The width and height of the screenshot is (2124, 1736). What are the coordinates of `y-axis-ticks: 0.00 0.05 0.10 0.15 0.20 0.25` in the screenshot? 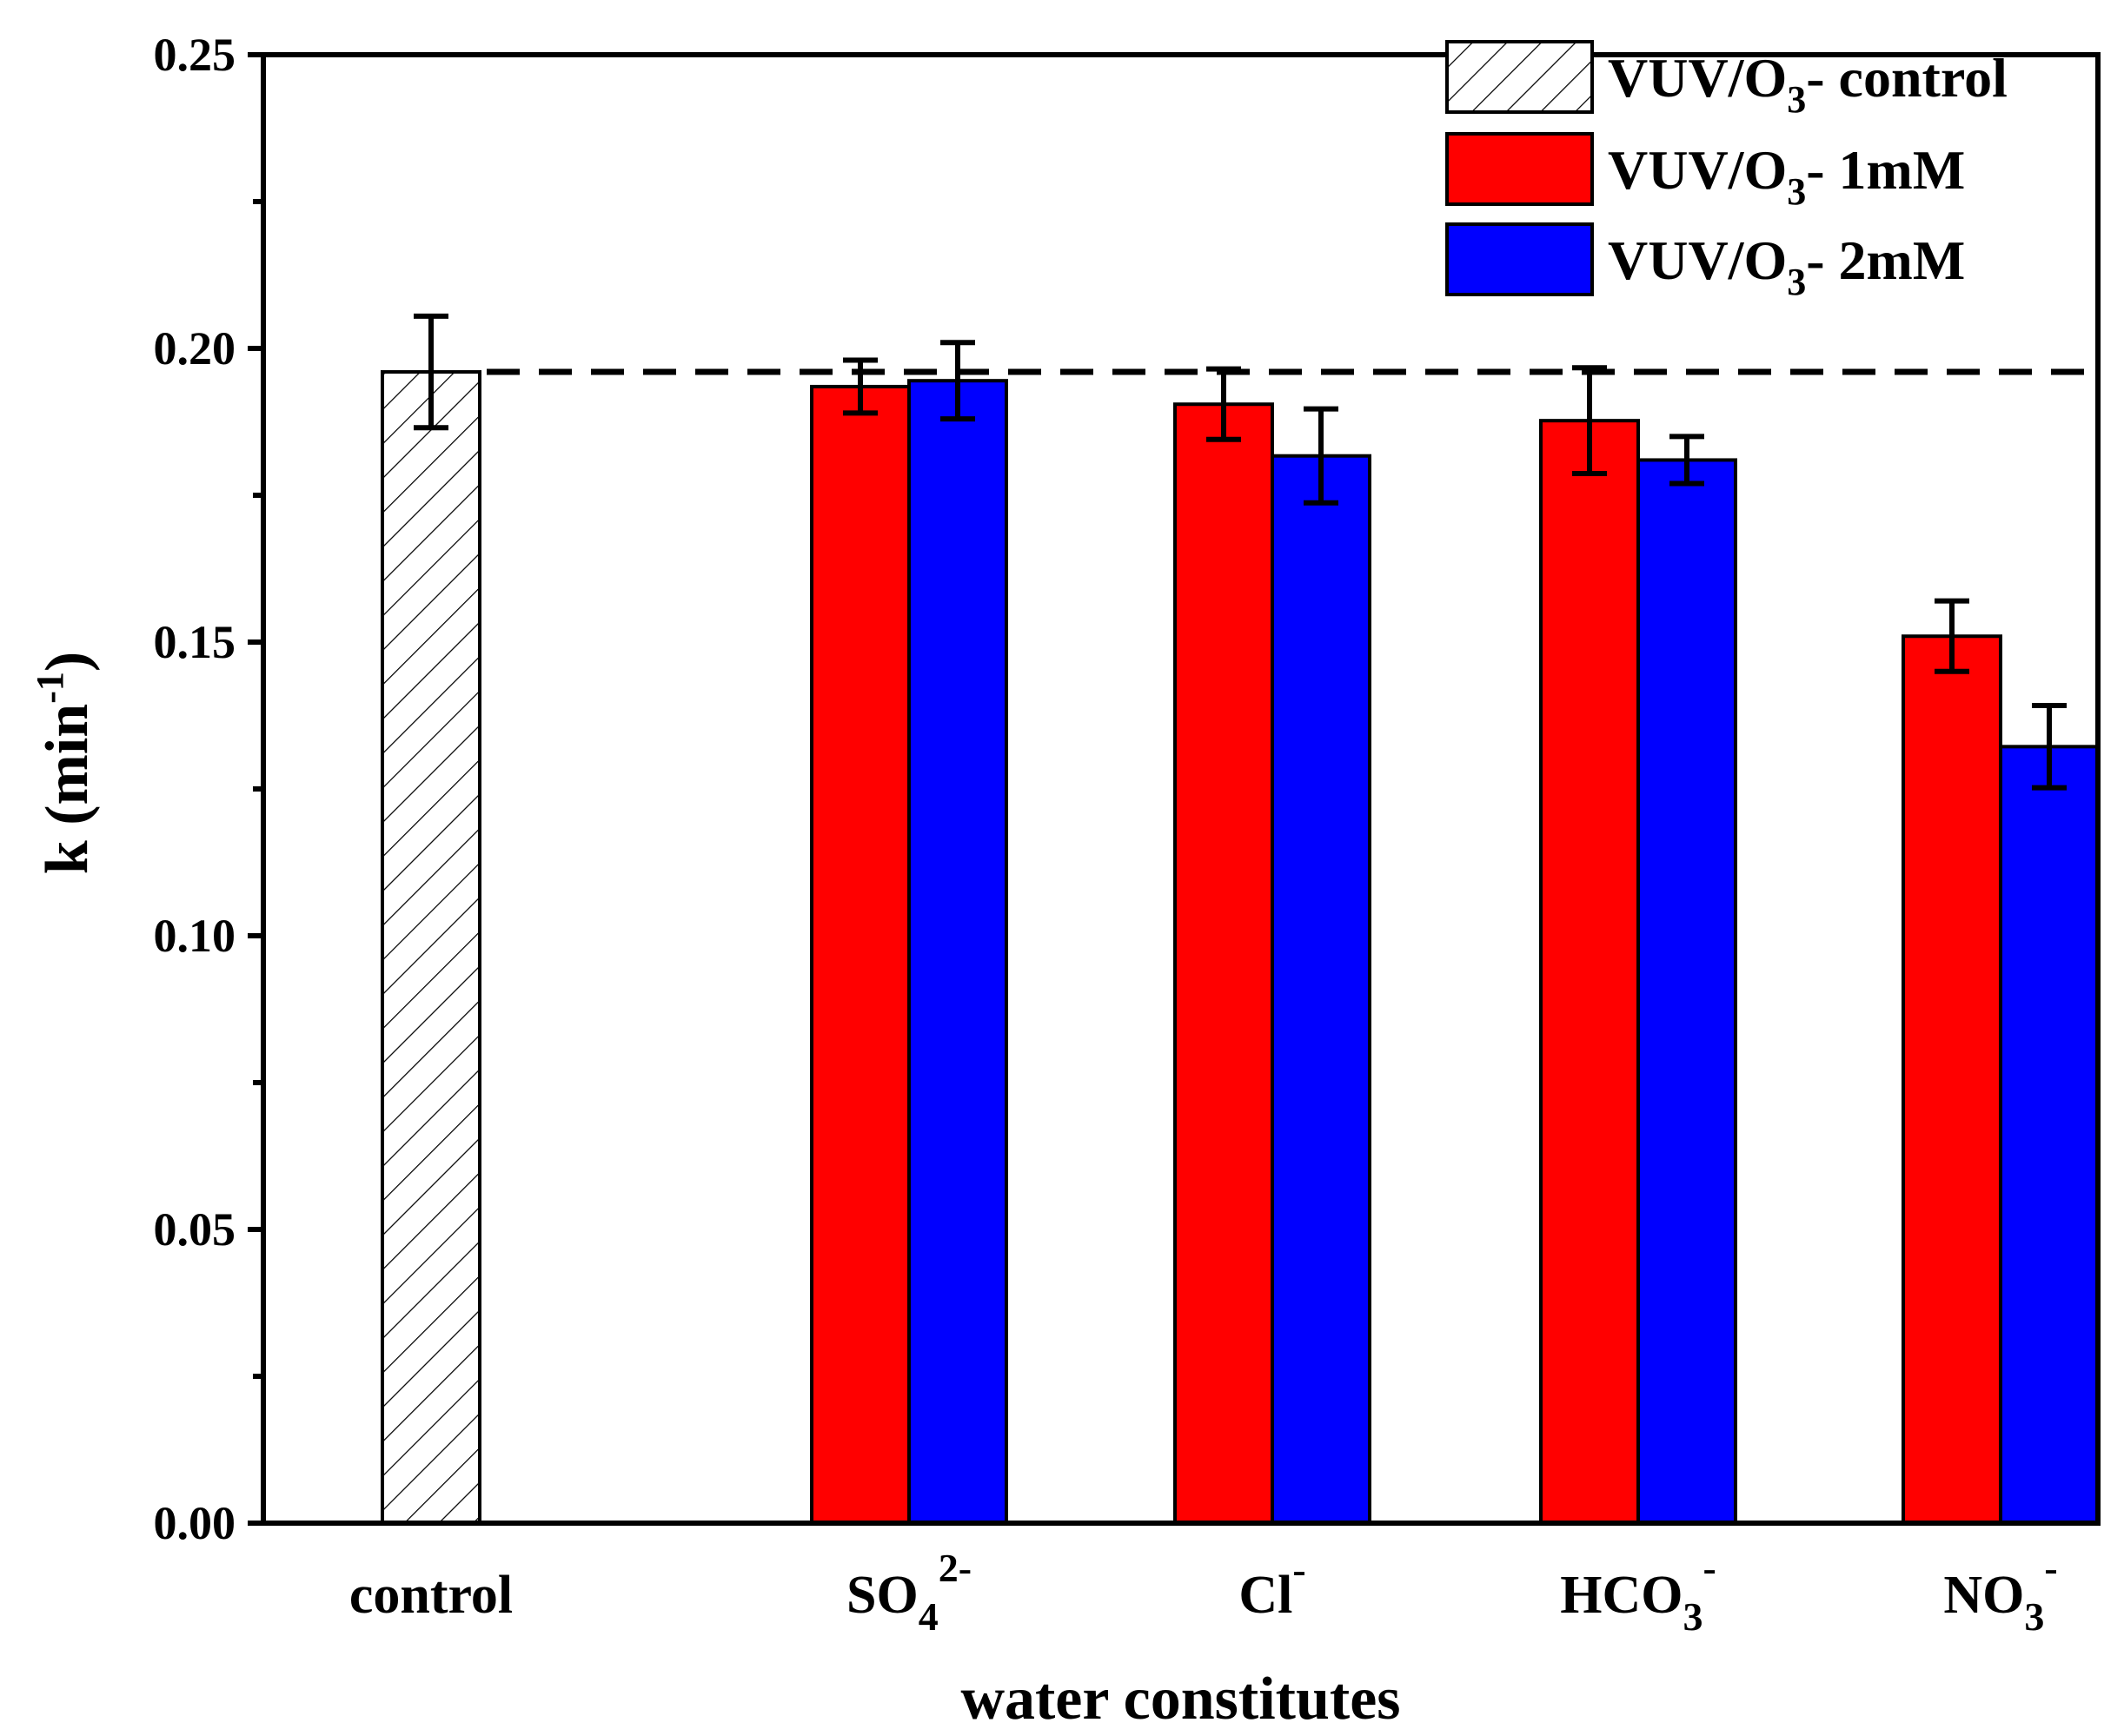 It's located at (208, 789).